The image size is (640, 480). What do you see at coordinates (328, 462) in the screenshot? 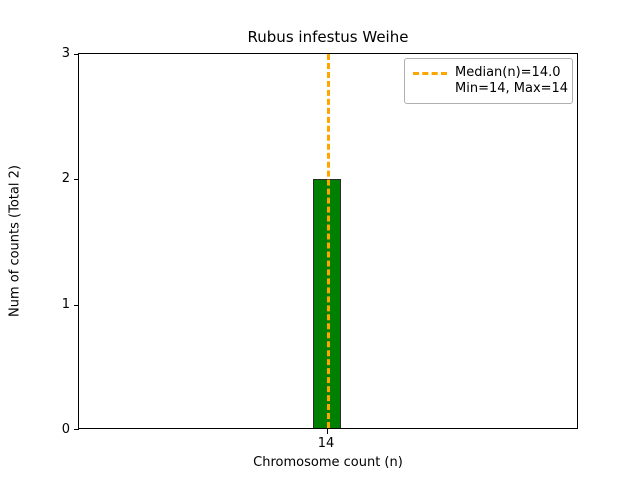
I see `x-axis-label: Chromosome count (n)` at bounding box center [328, 462].